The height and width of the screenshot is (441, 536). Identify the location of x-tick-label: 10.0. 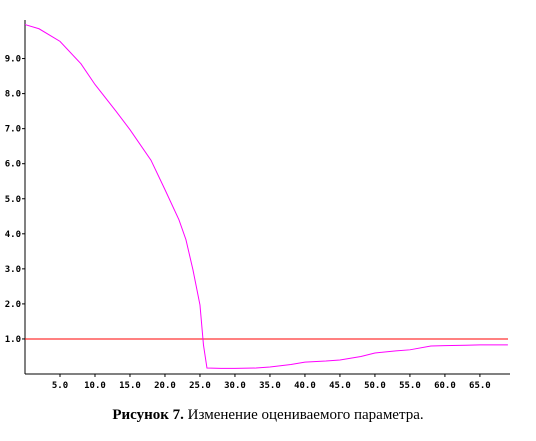
(95, 386).